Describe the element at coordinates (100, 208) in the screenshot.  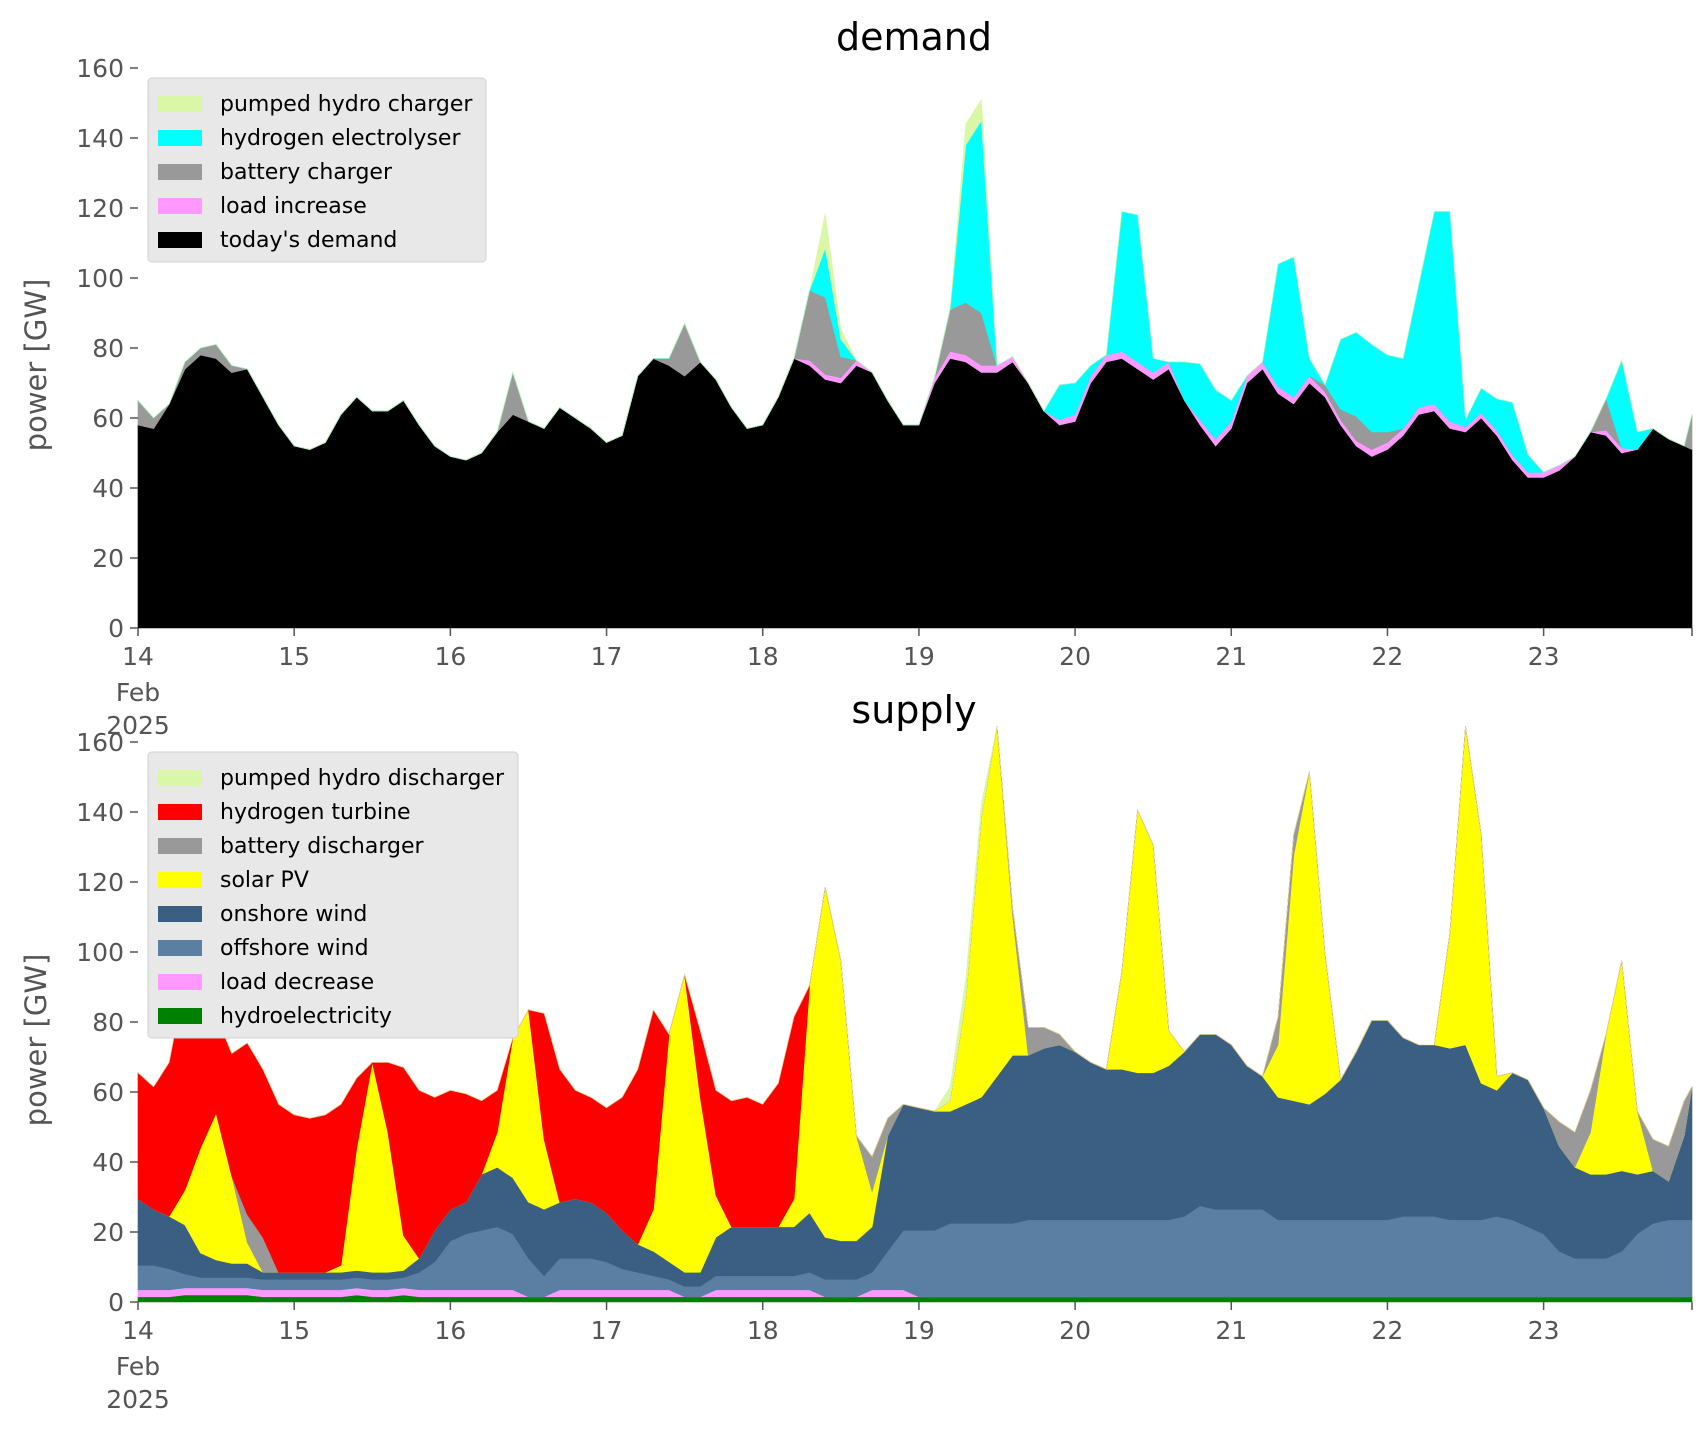
I see `demand-y-tick-label: 120` at that location.